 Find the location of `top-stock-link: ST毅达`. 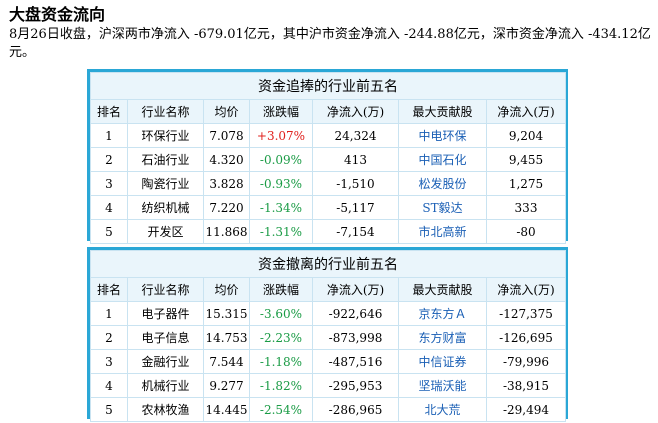

top-stock-link: ST毅达 is located at coordinates (442, 207).